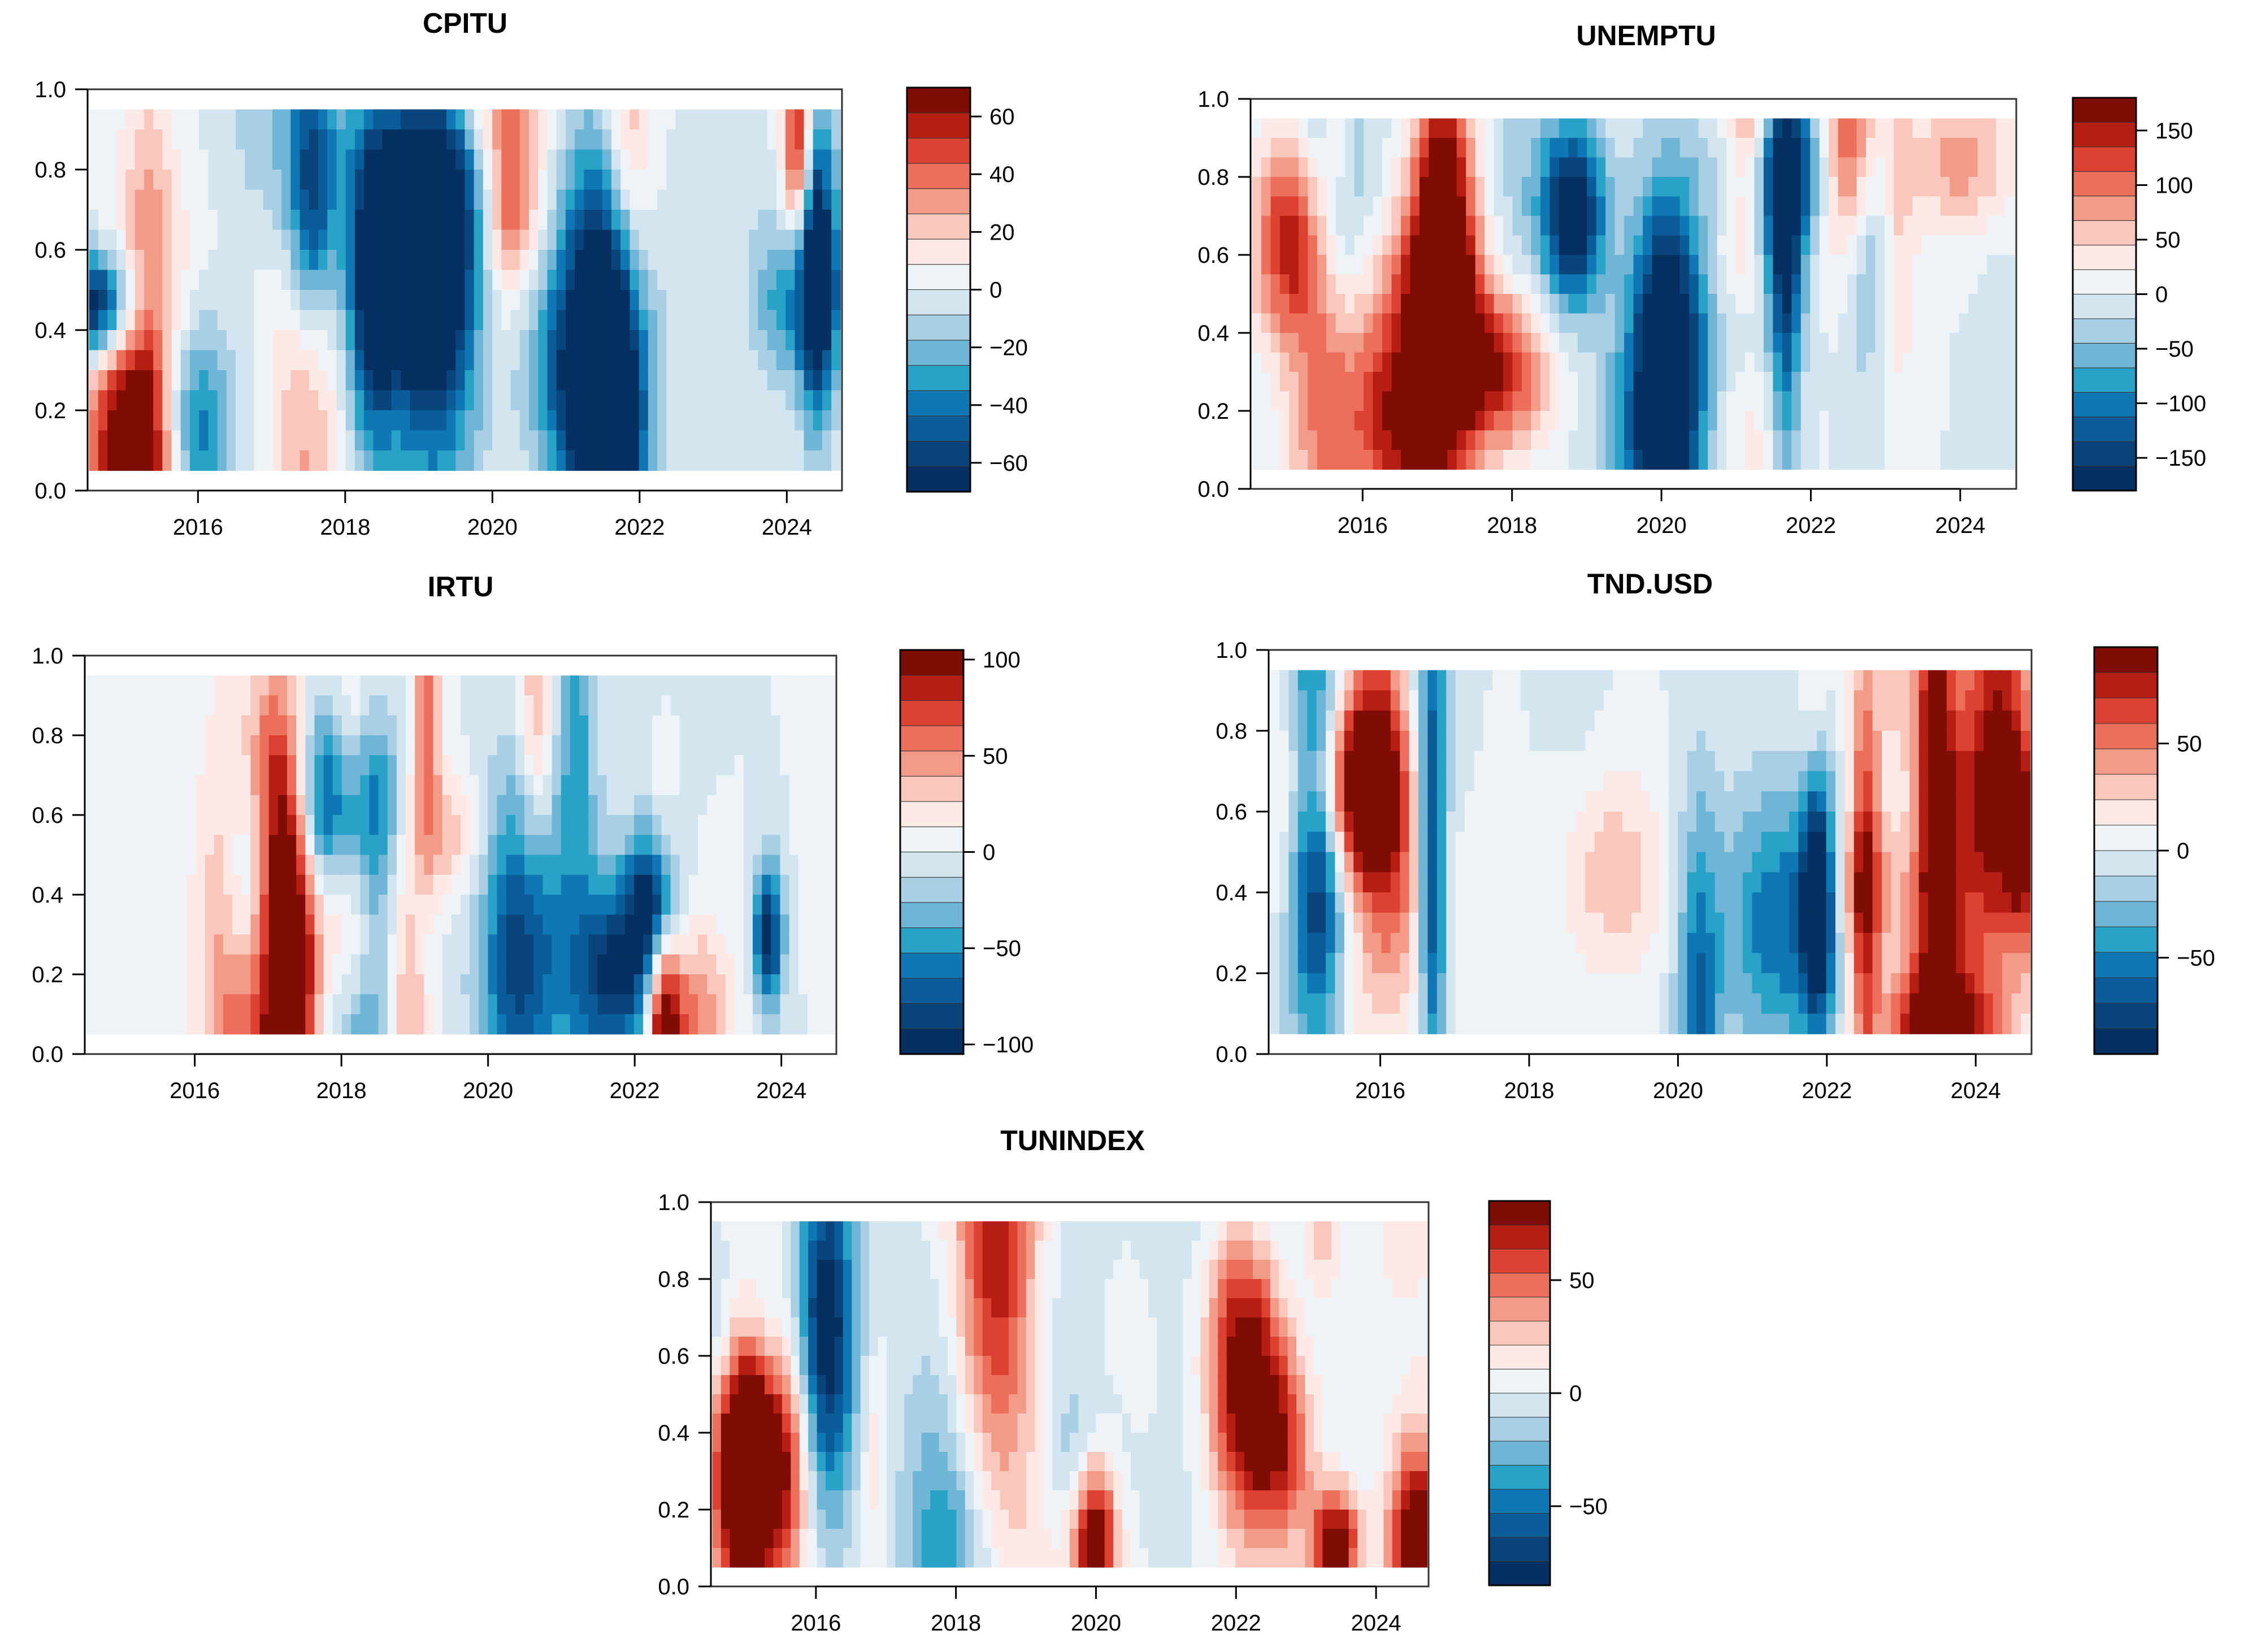 Image resolution: width=2244 pixels, height=1652 pixels. I want to click on y-tick-label: 1.0, so click(50, 89).